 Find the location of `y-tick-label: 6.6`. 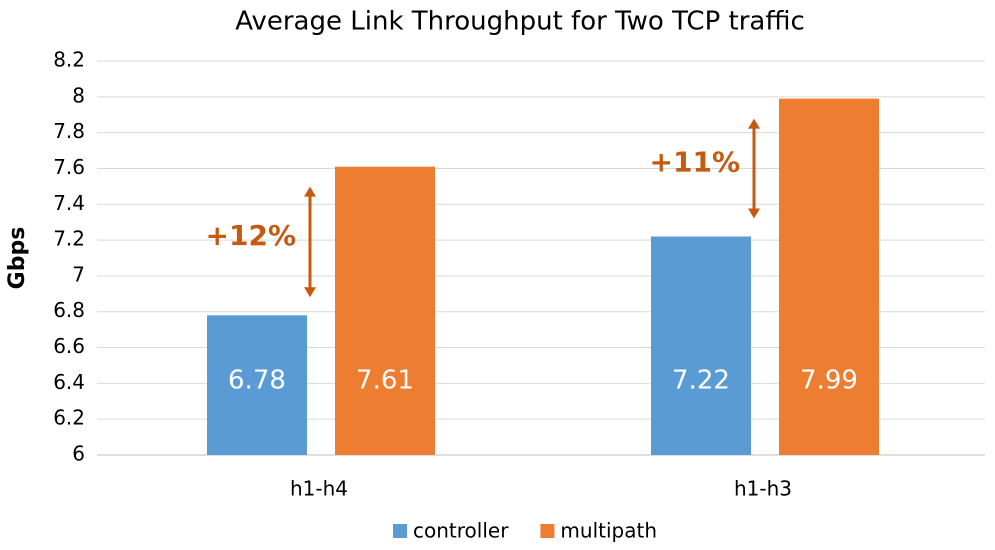

y-tick-label: 6.6 is located at coordinates (69, 346).